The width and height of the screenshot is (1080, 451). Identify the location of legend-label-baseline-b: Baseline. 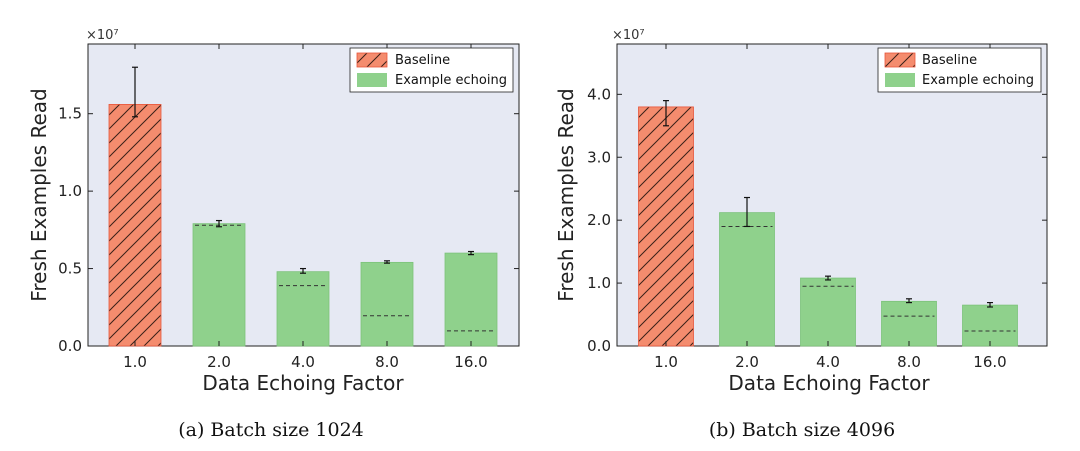
(949, 60).